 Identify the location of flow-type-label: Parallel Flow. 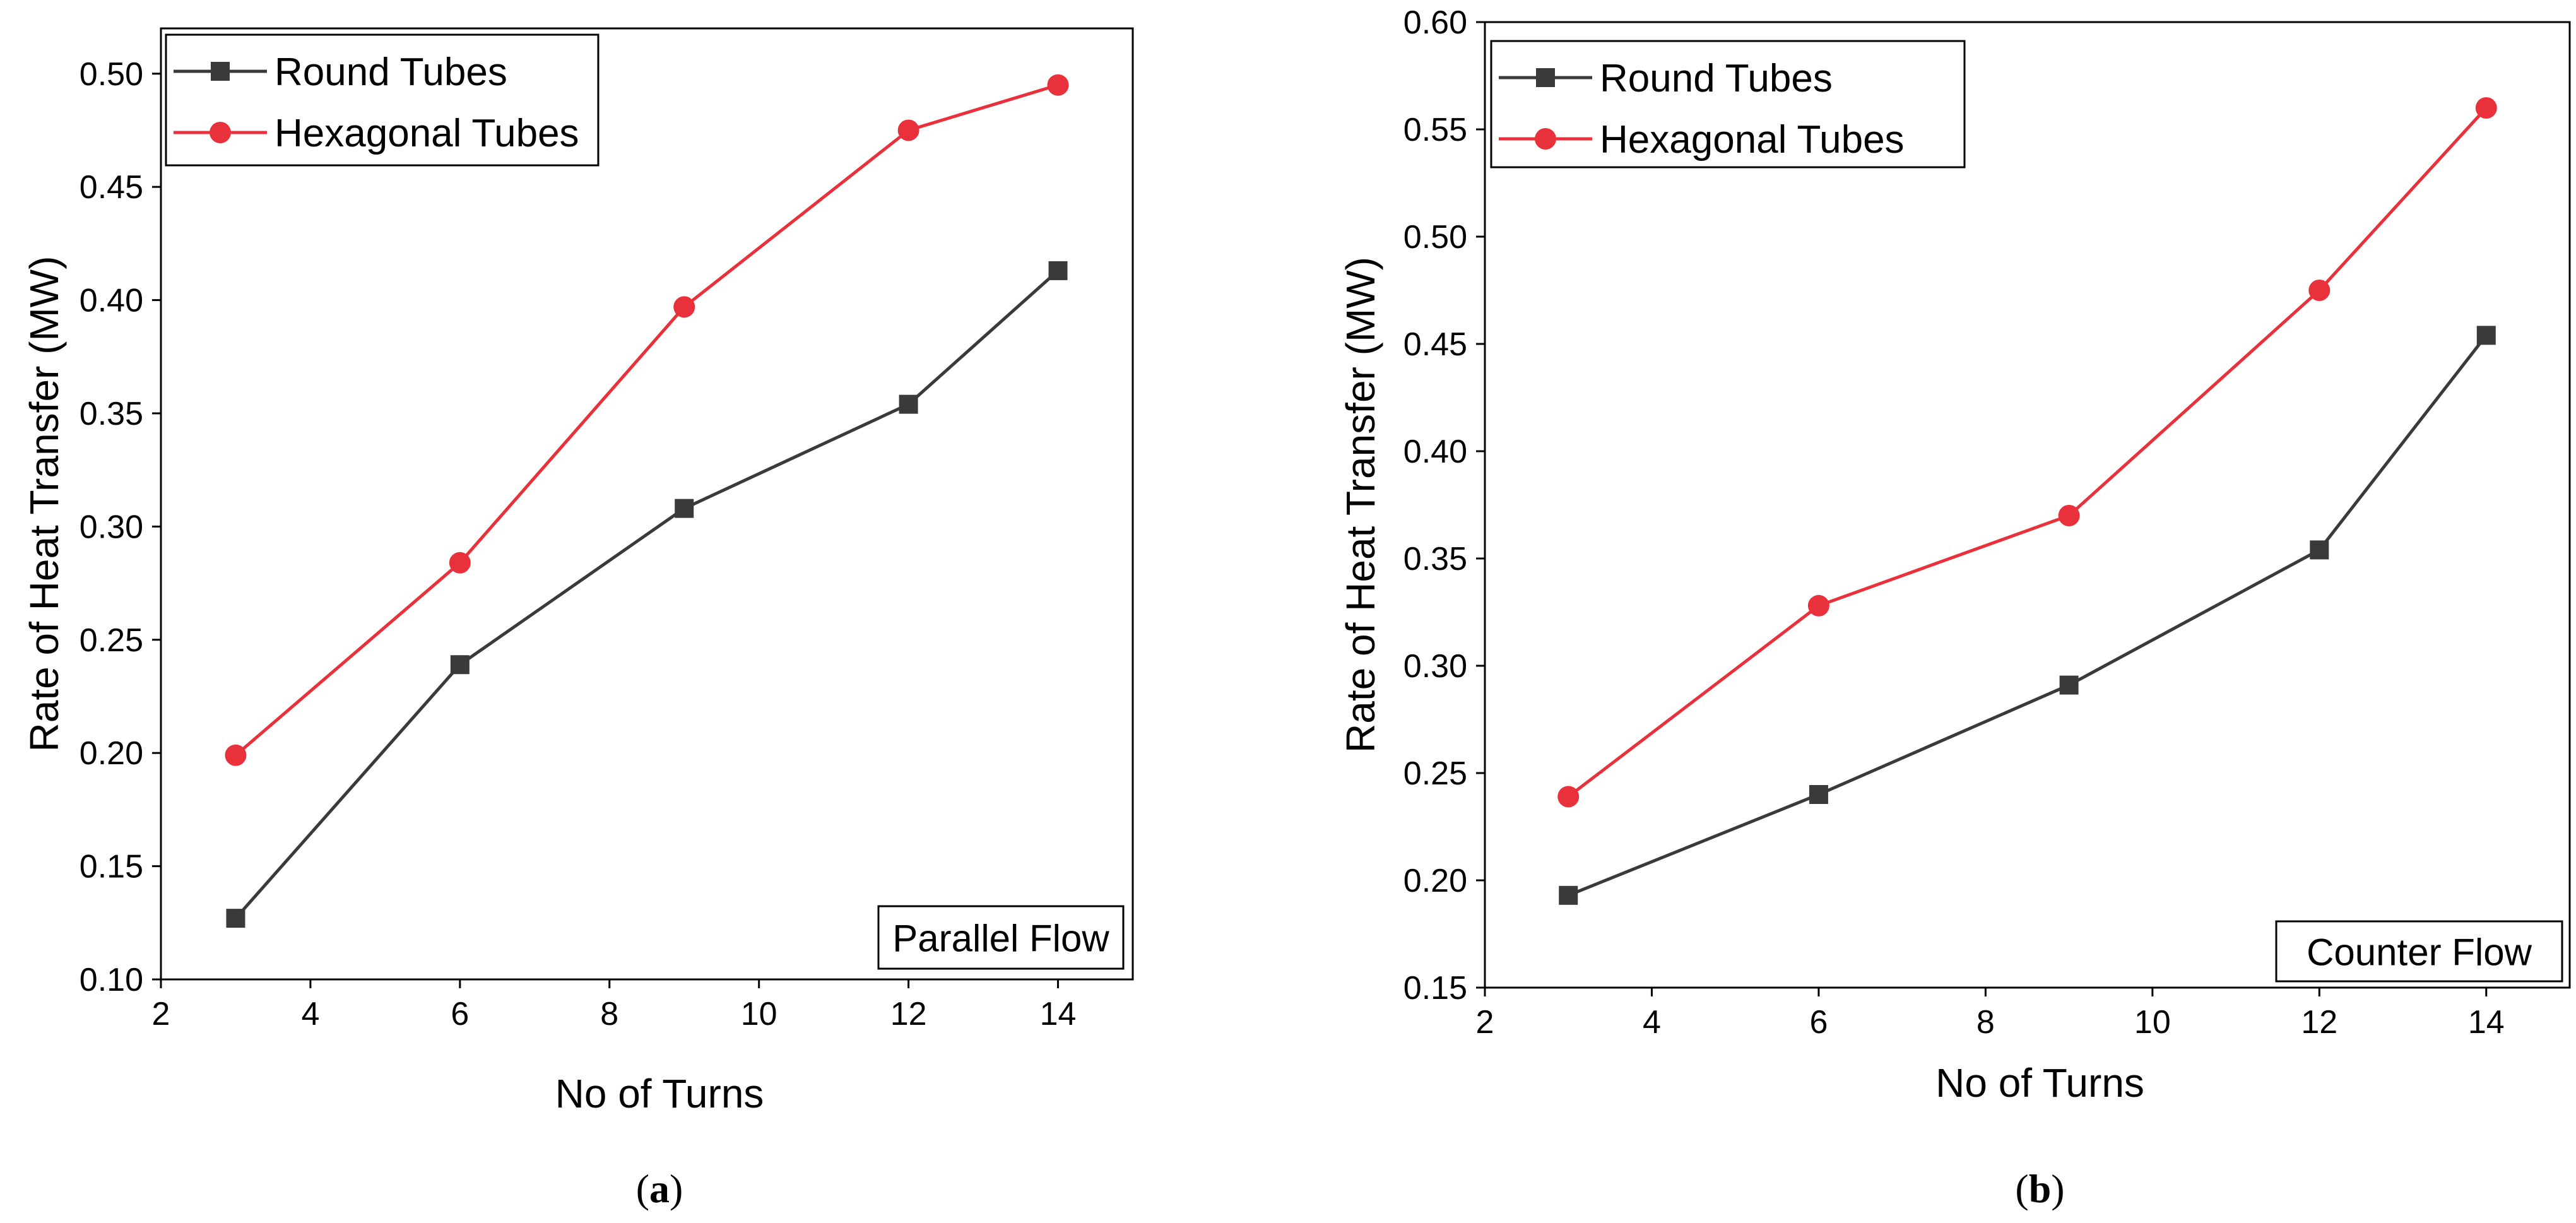
(1001, 939).